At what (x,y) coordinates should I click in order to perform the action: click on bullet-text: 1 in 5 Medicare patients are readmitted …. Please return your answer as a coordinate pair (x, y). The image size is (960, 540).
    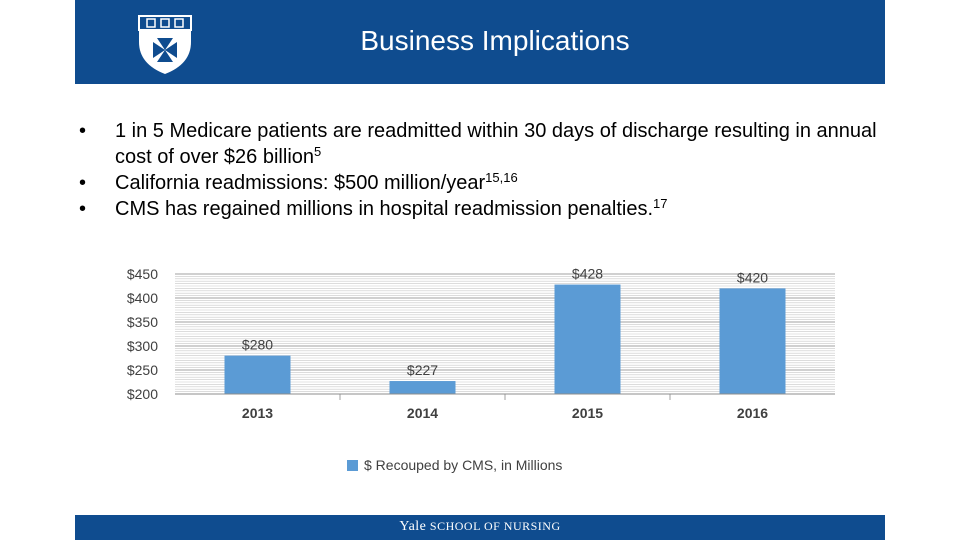
    Looking at the image, I should click on (496, 144).